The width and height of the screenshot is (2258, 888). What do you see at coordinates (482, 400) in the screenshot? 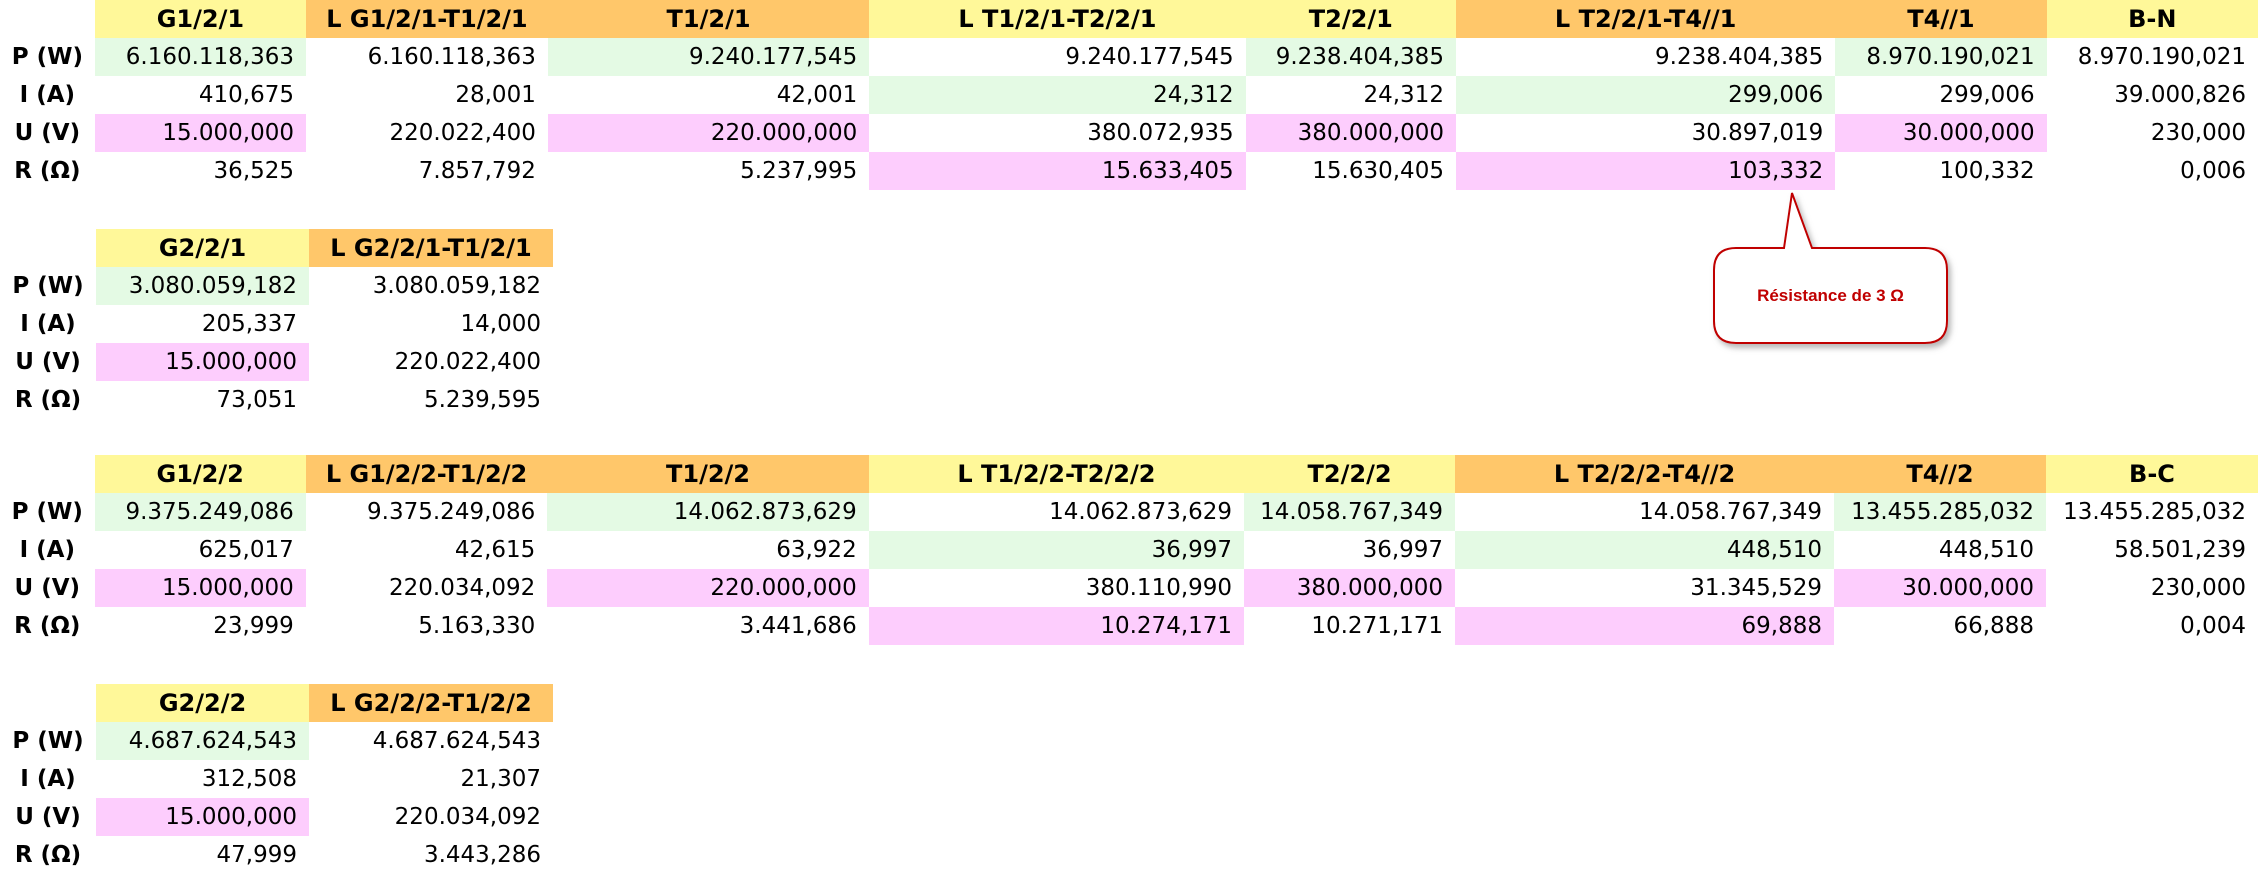
I see `table-cell: 5.239,595` at bounding box center [482, 400].